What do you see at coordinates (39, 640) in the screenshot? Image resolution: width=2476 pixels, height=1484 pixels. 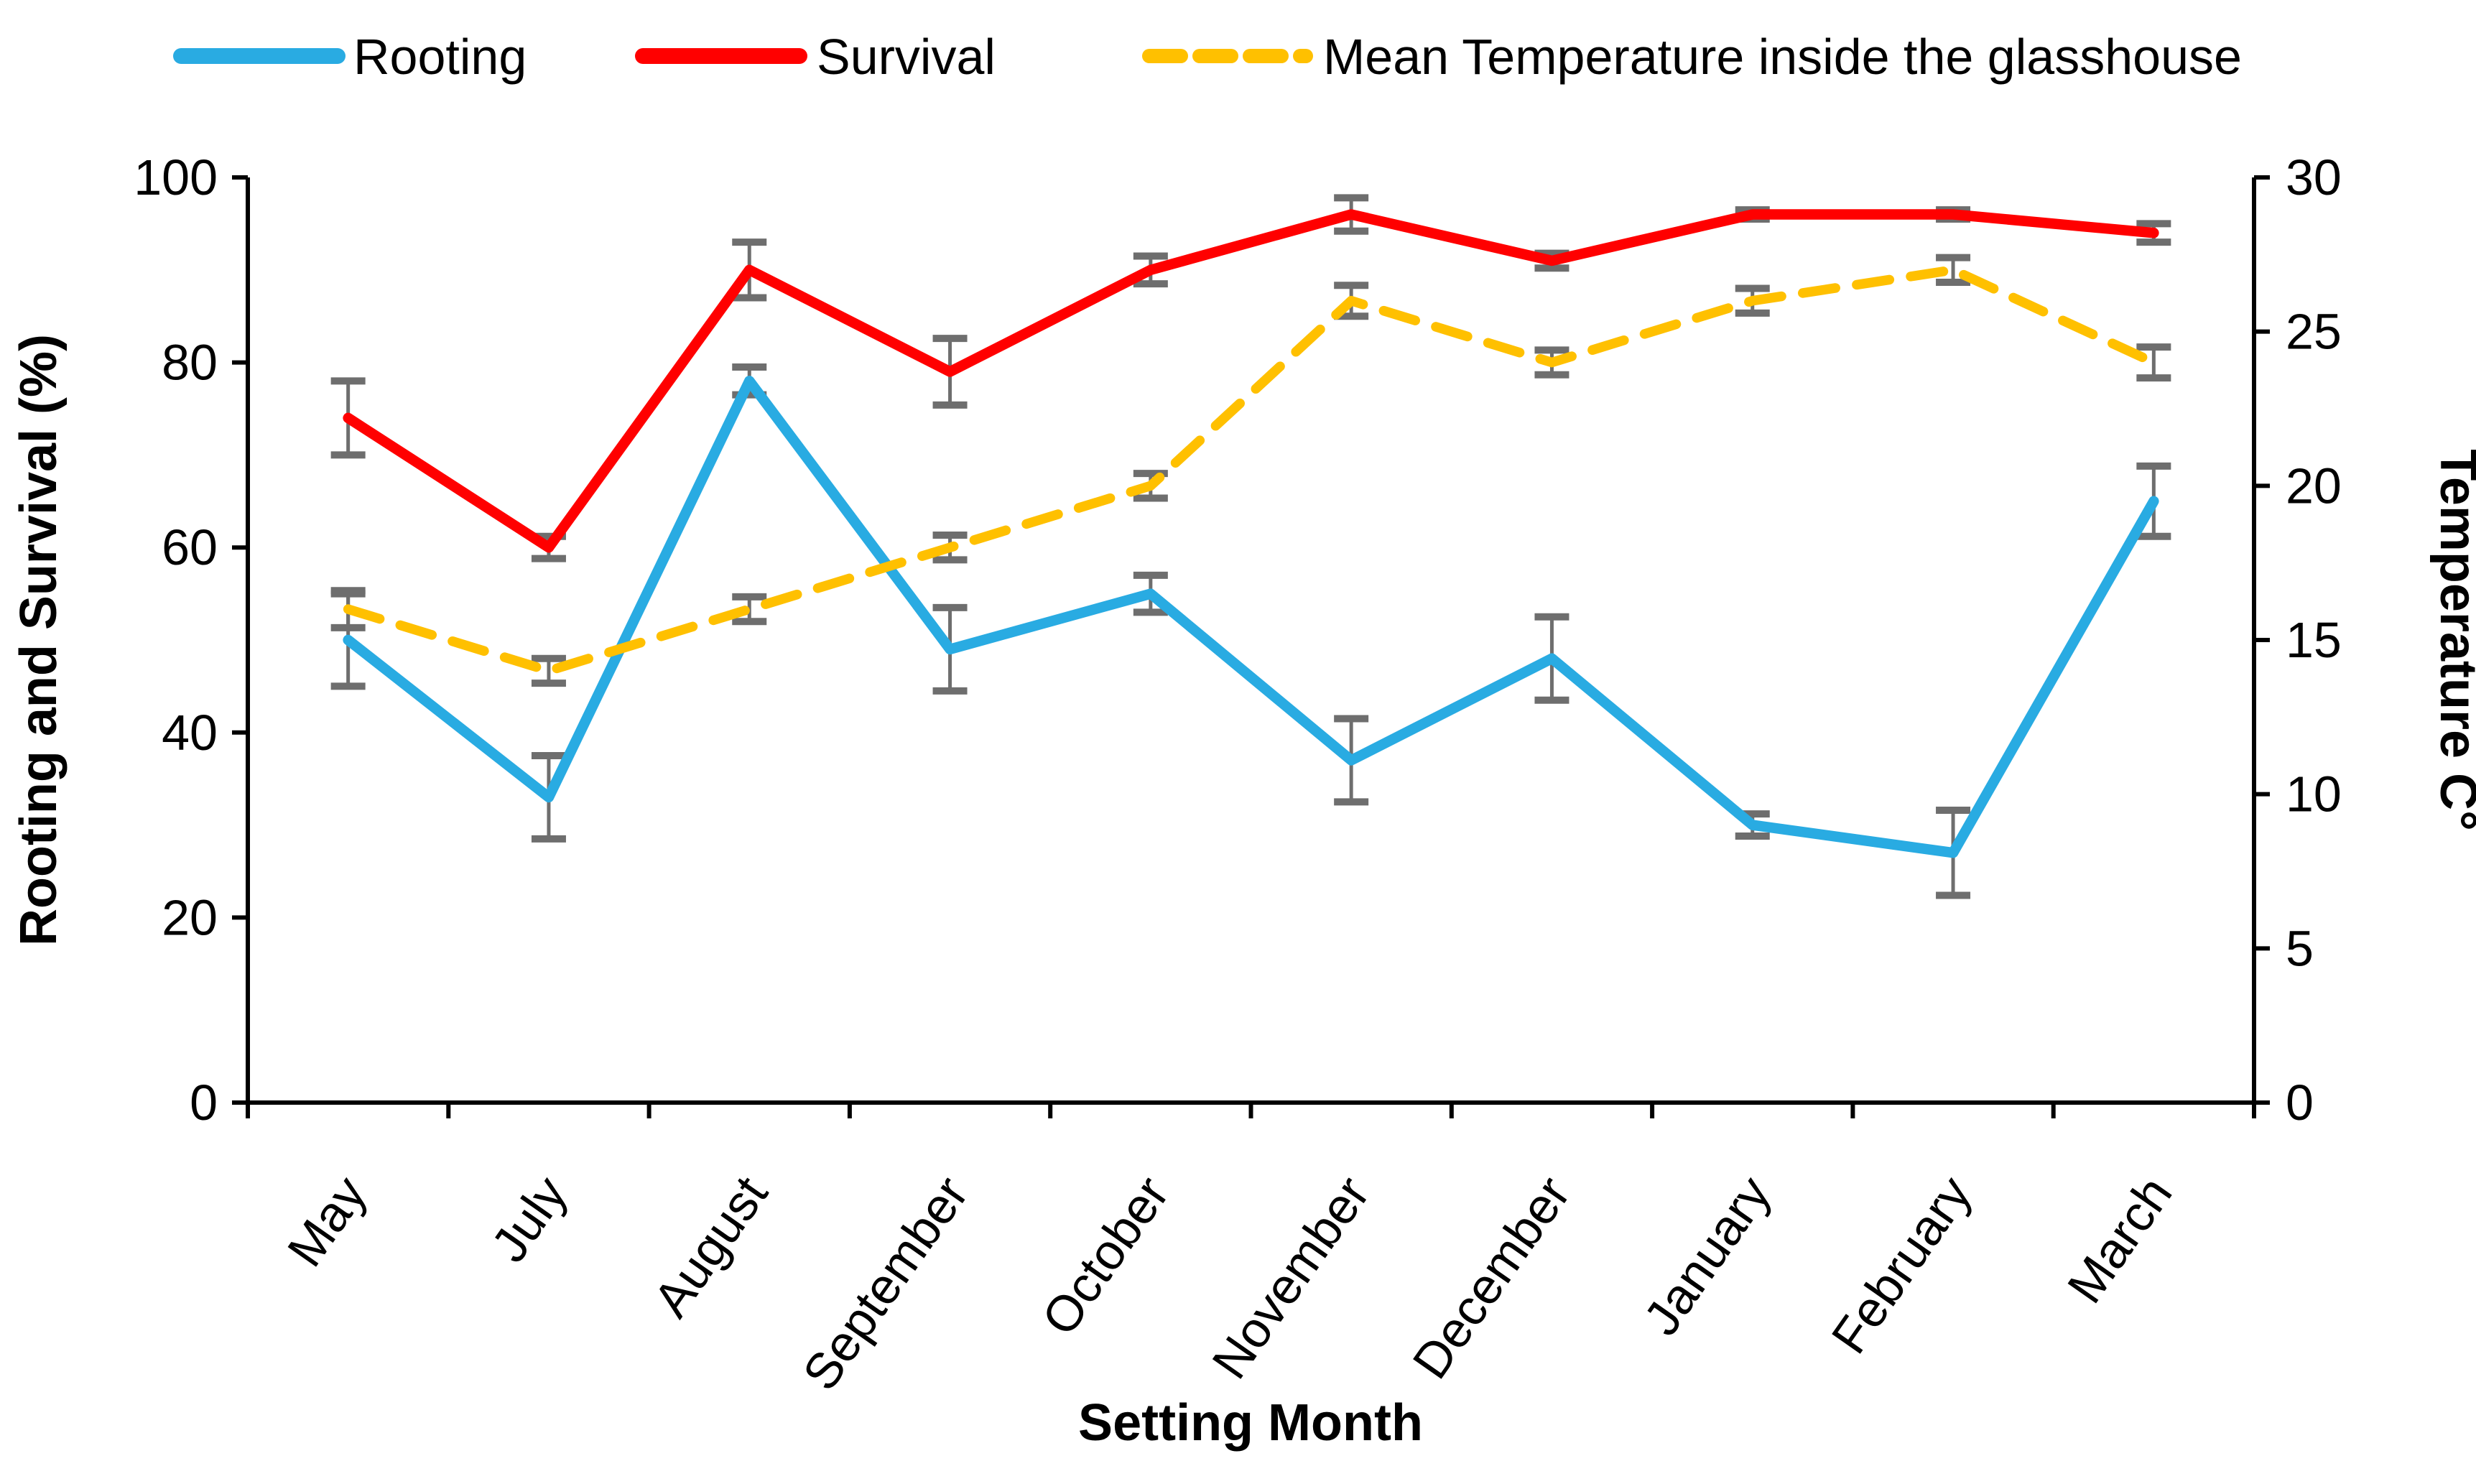 I see `left-axis-title: Rooting and Survival (%)` at bounding box center [39, 640].